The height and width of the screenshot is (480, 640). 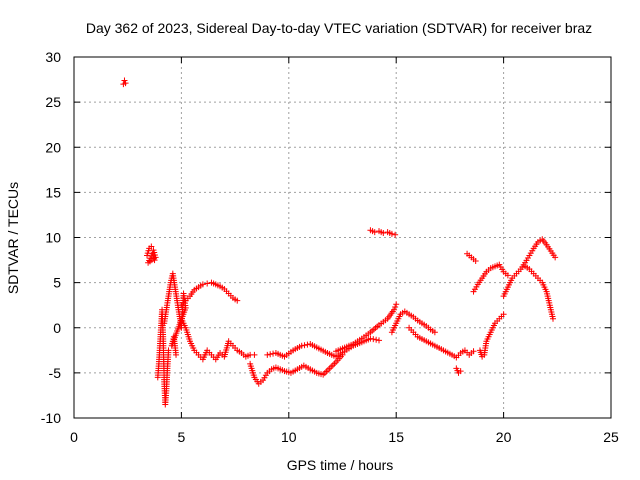 I want to click on series-rise-18.5-20.3h, so click(x=490, y=278).